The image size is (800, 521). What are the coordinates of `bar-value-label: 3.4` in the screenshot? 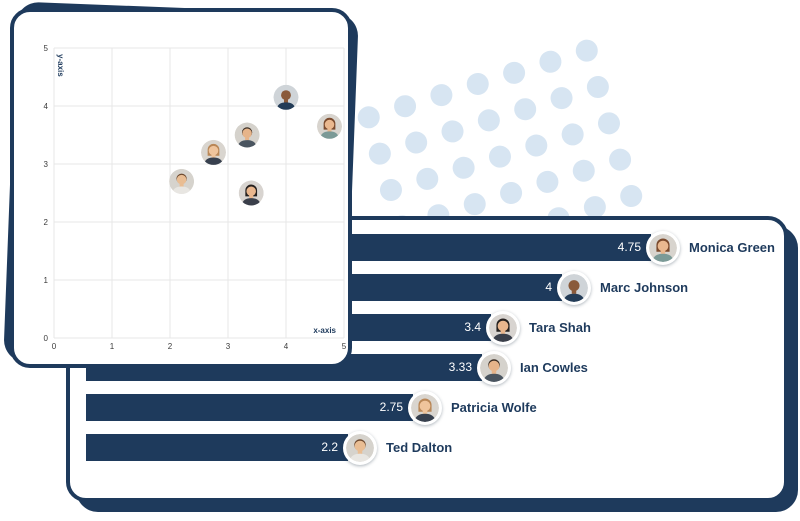 It's located at (472, 327).